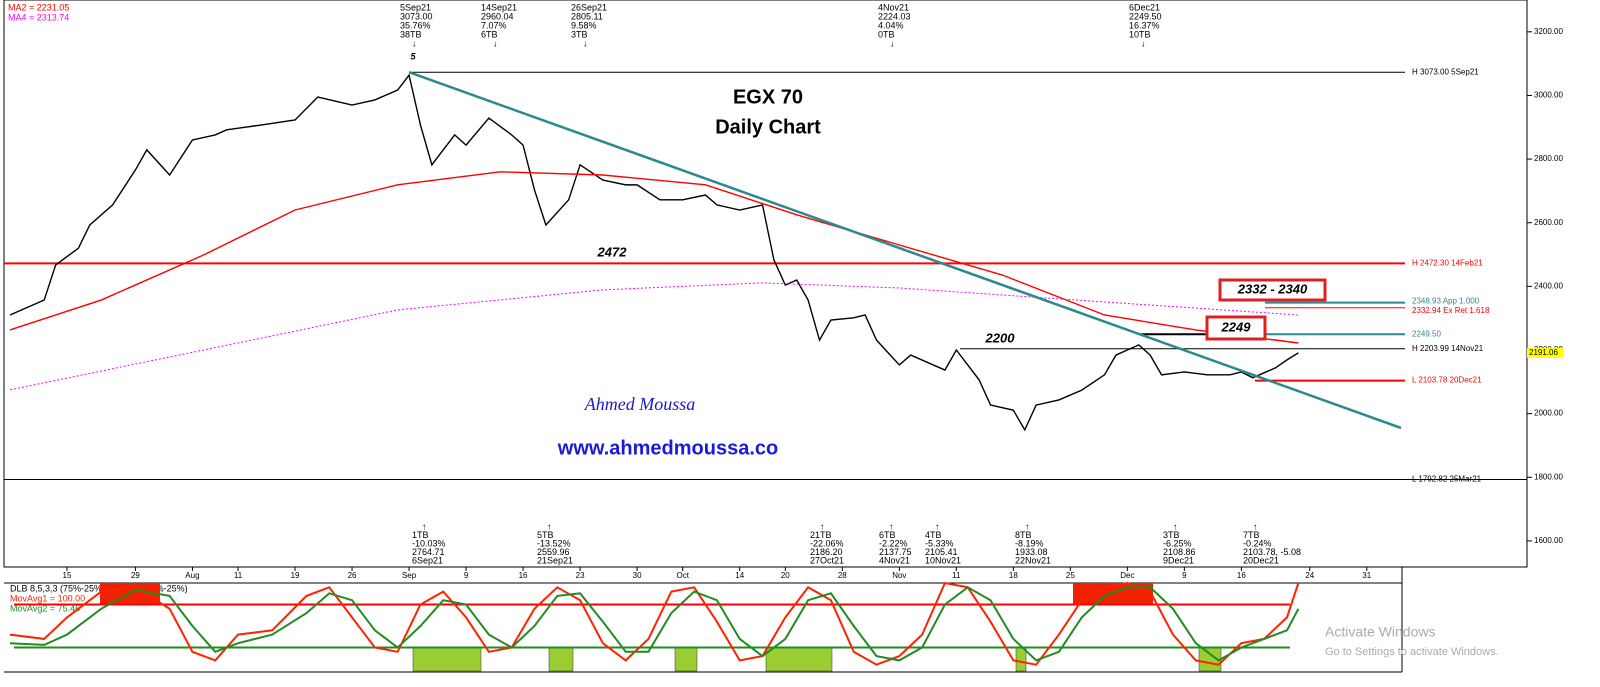 The image size is (1600, 687). What do you see at coordinates (894, 560) in the screenshot?
I see `annotation: 4Nov21` at bounding box center [894, 560].